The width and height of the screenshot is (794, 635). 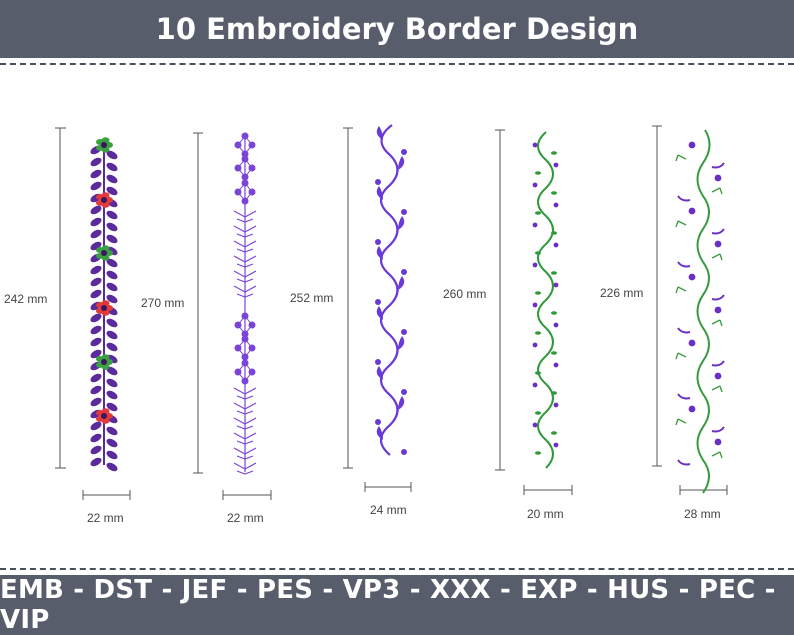 I want to click on design-4-wavy-vine-border, so click(x=545, y=300).